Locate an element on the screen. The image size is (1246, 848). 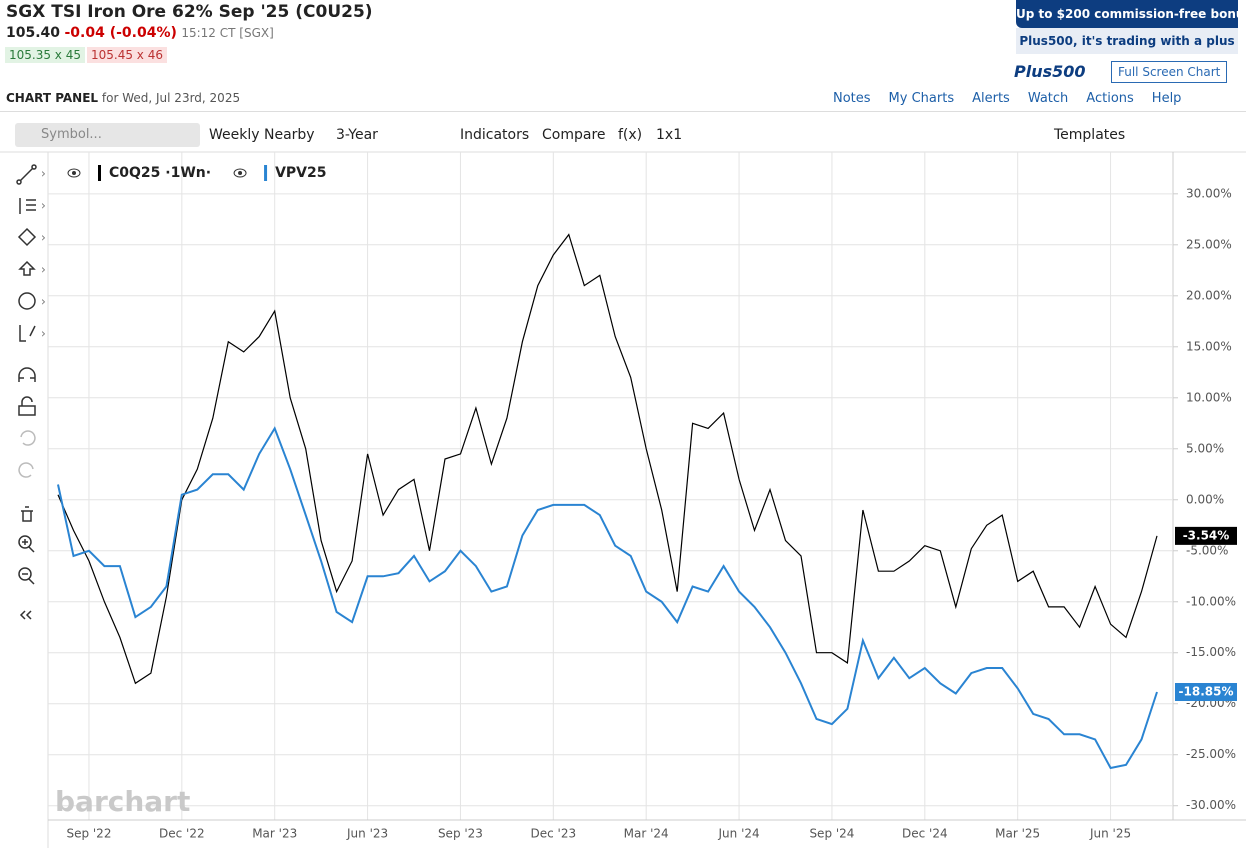
x-tick-label: Mar '24 is located at coordinates (646, 834).